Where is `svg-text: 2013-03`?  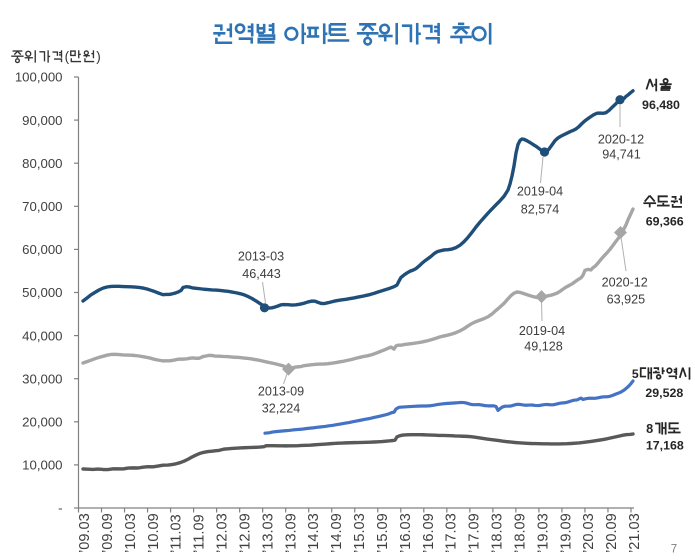
svg-text: 2013-03 is located at coordinates (261, 257).